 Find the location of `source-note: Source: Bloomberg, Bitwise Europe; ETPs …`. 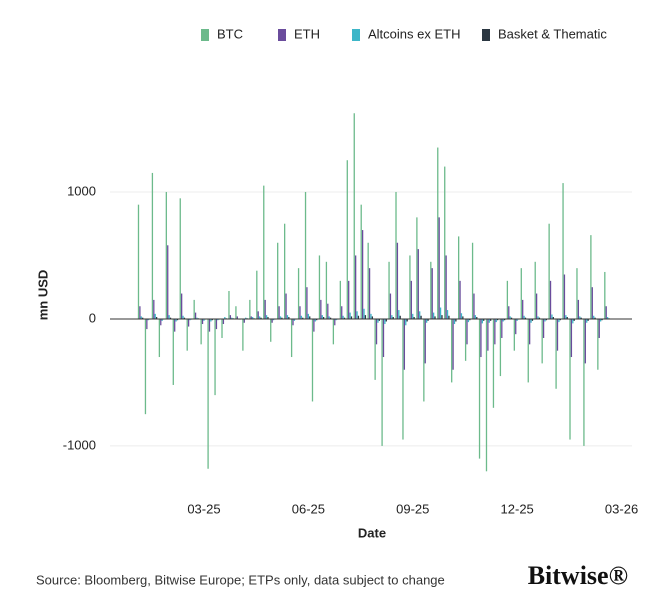

source-note: Source: Bloomberg, Bitwise Europe; ETPs … is located at coordinates (240, 579).